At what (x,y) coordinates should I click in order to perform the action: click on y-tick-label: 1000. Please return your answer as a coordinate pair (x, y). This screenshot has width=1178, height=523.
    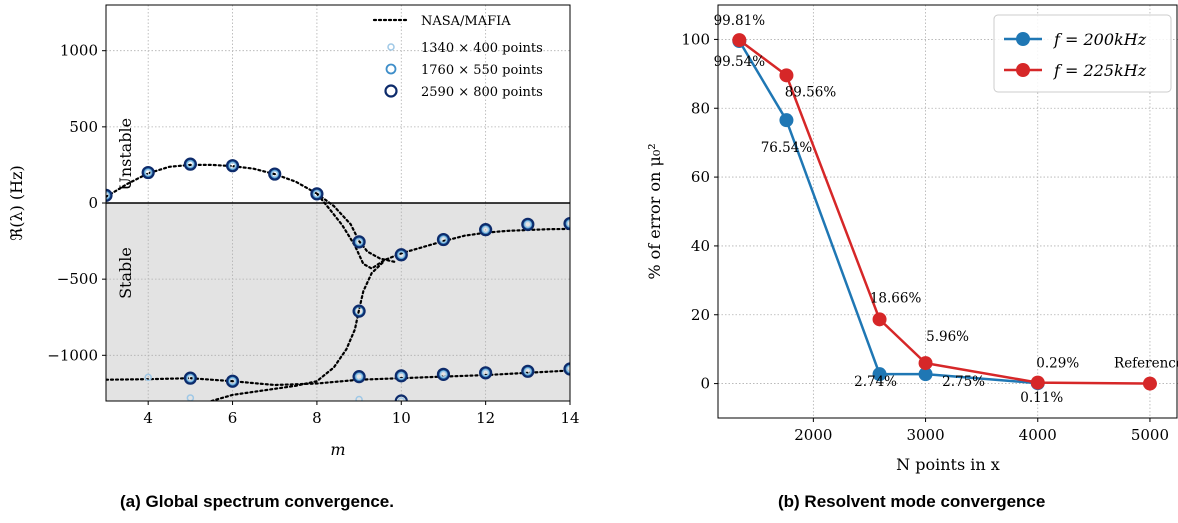
    Looking at the image, I should click on (79, 51).